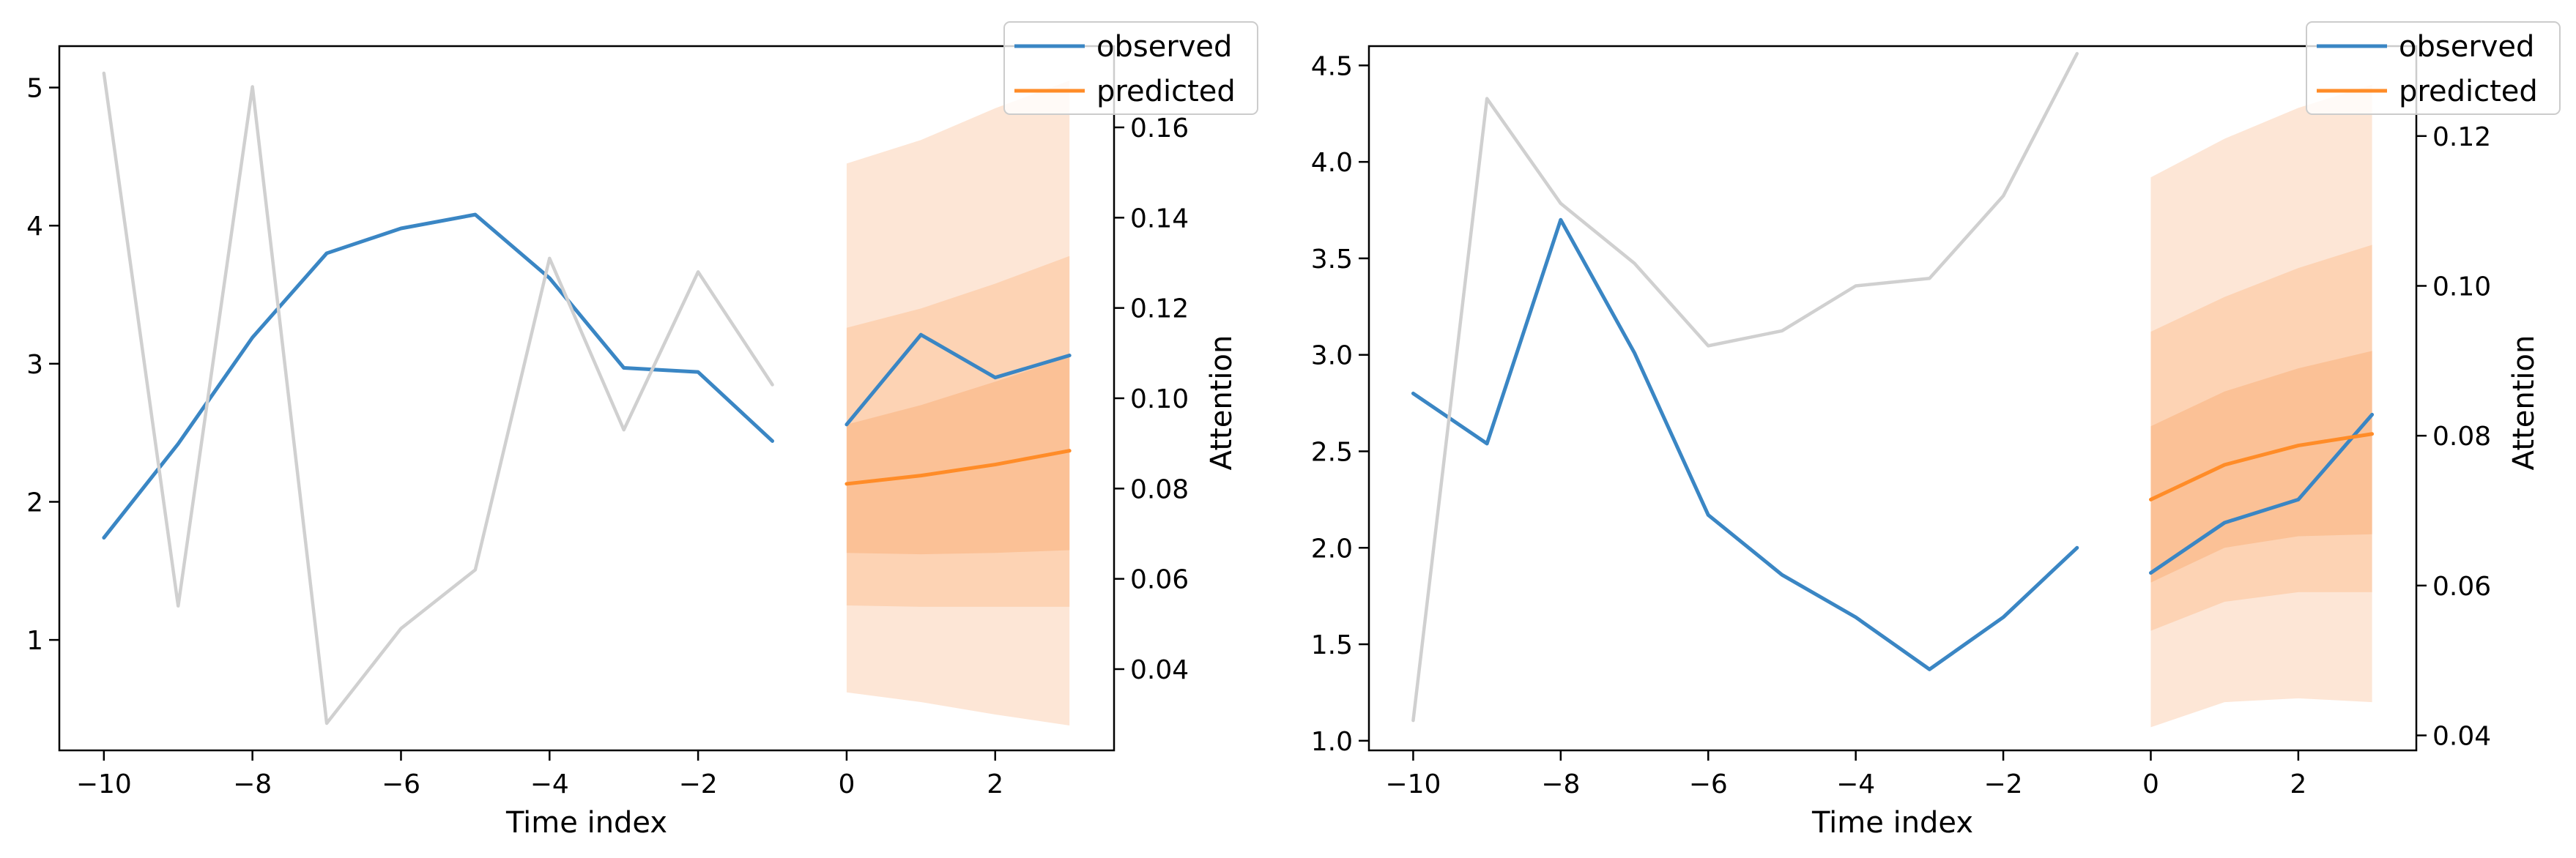  Describe the element at coordinates (1332, 66) in the screenshot. I see `y-tick-label: 4.5` at that location.